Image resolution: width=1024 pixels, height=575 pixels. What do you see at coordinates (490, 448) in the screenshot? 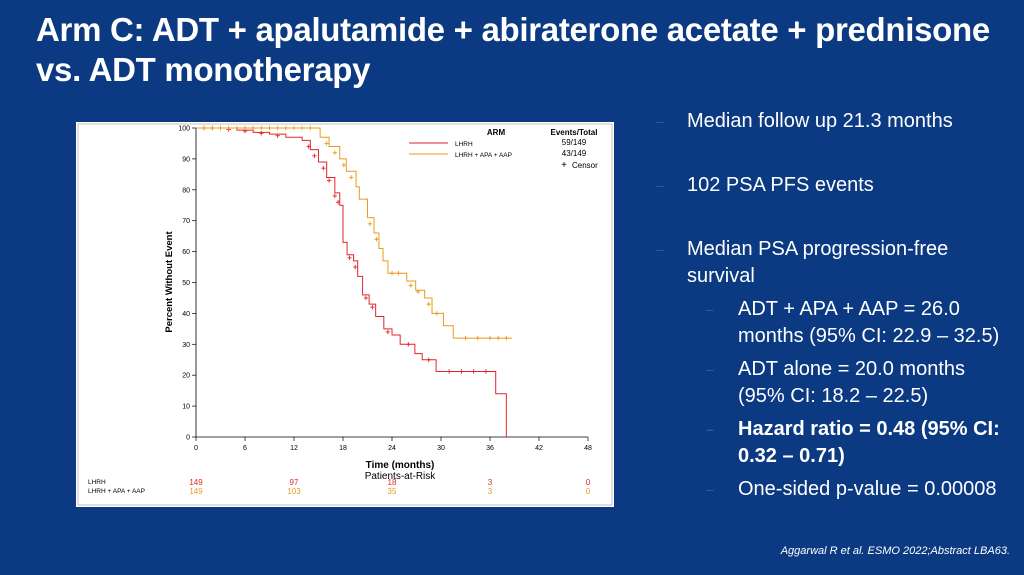
I see `x-tick-label: 36` at bounding box center [490, 448].